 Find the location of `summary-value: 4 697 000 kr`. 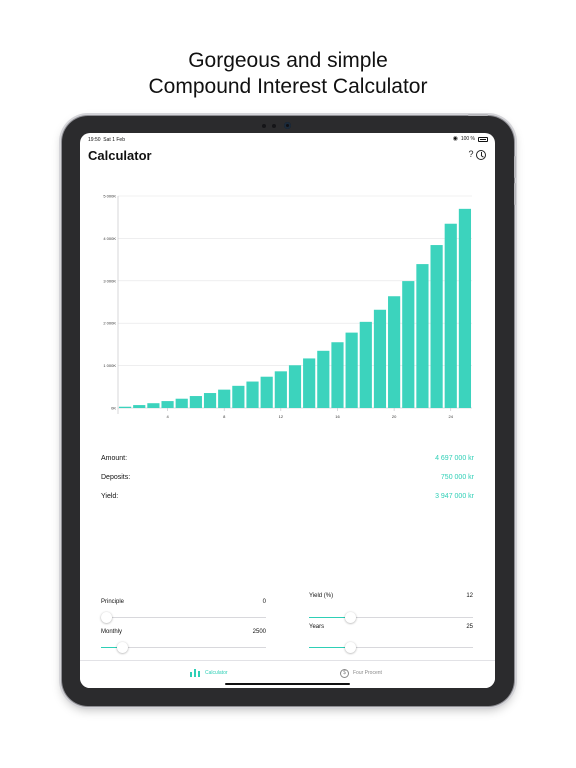

summary-value: 4 697 000 kr is located at coordinates (454, 458).